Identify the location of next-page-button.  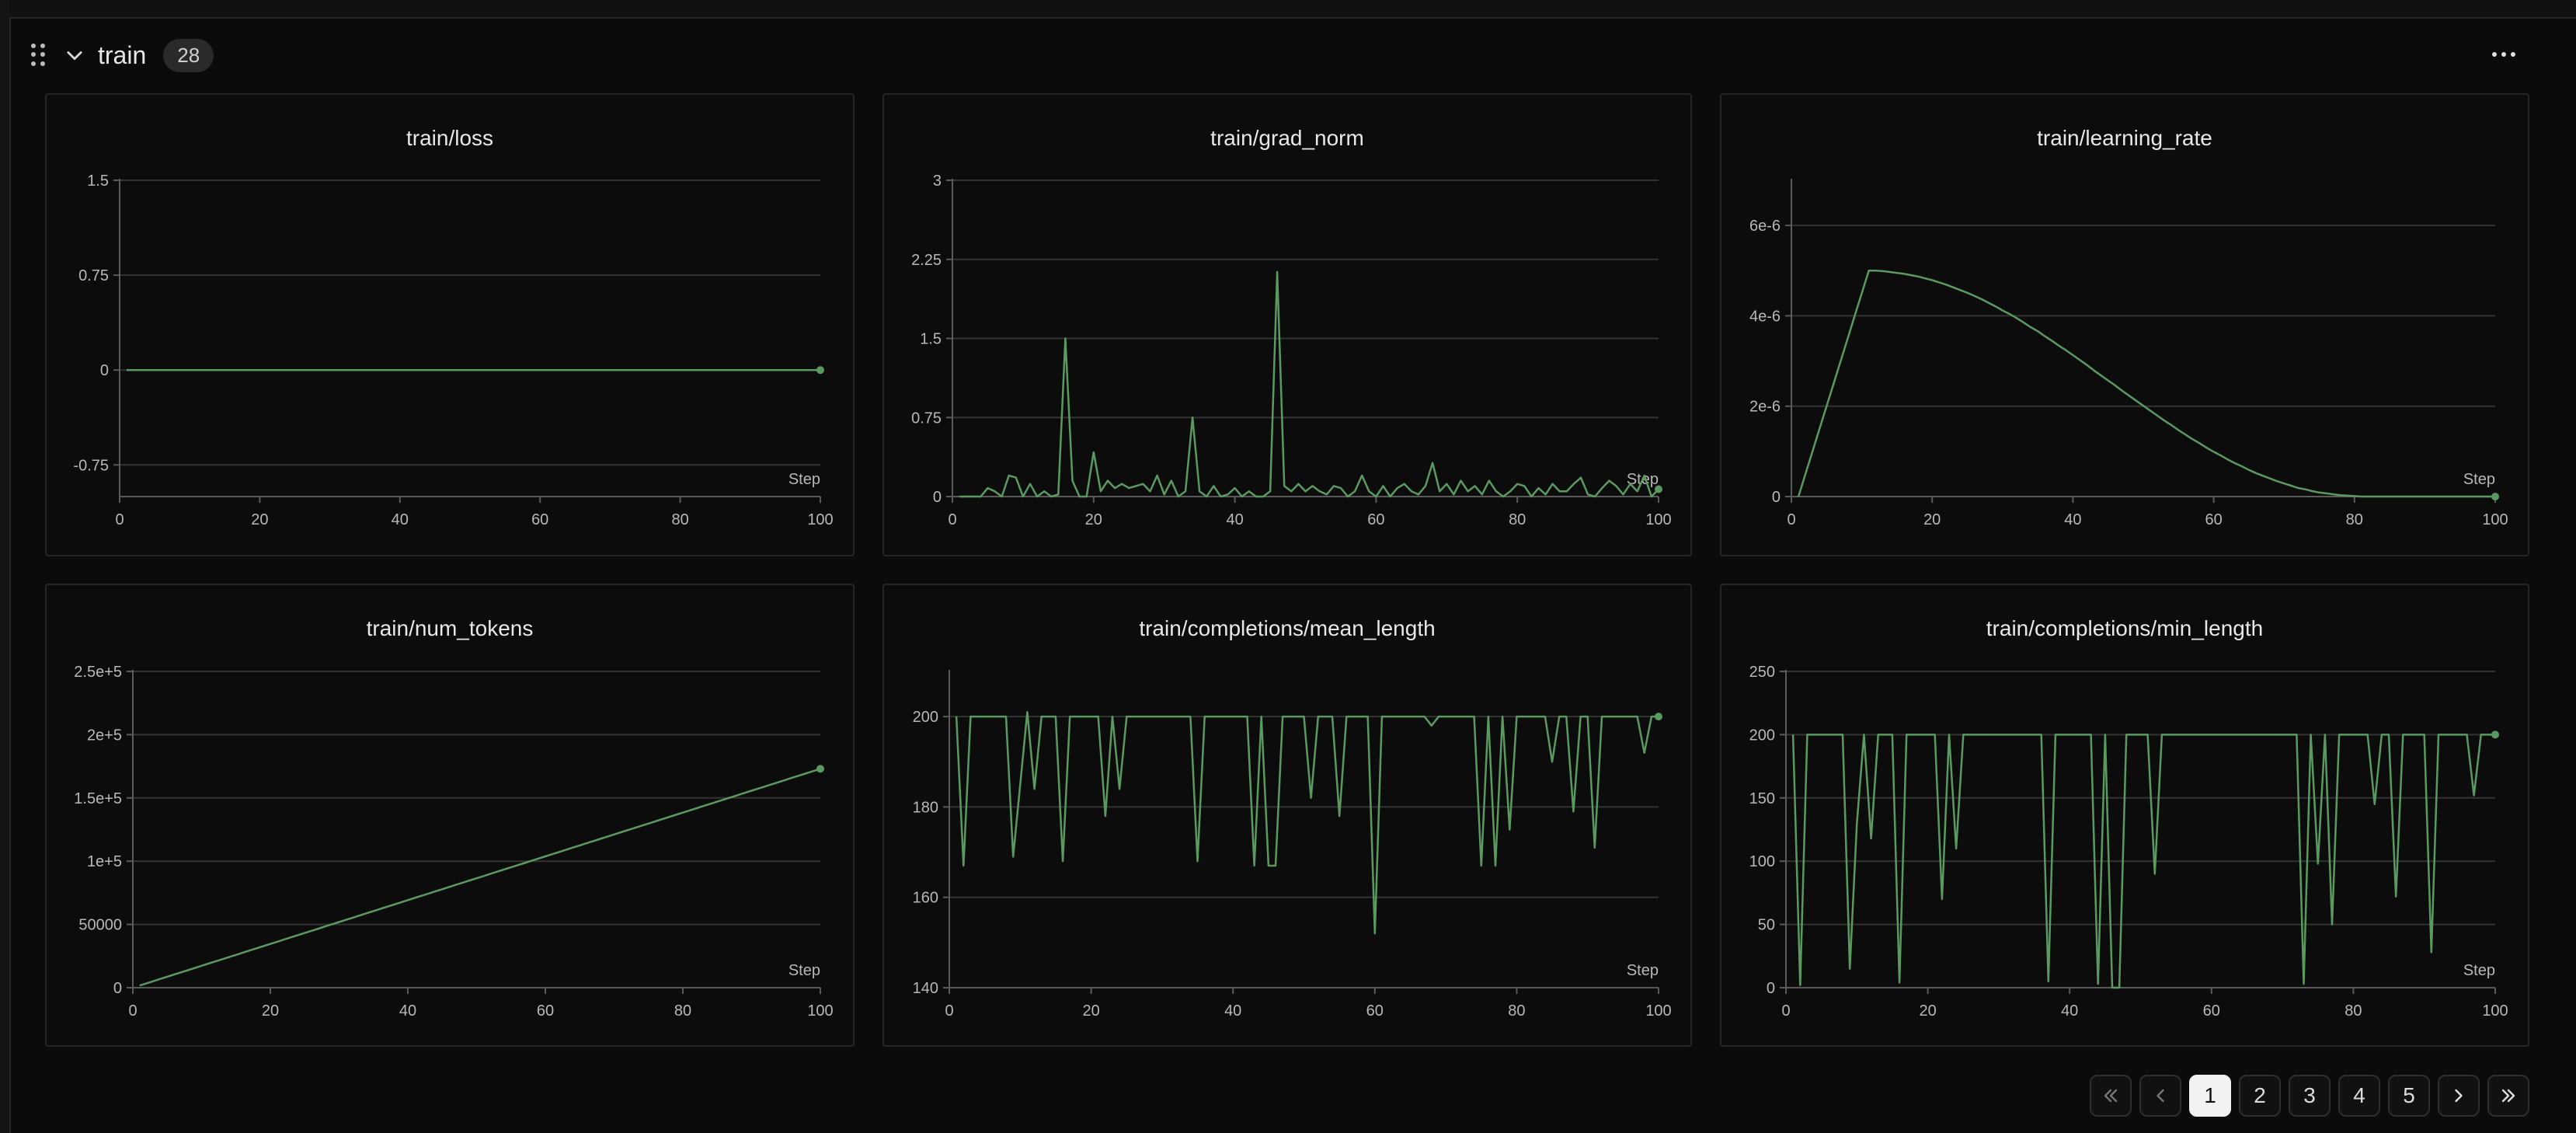
(2459, 1096).